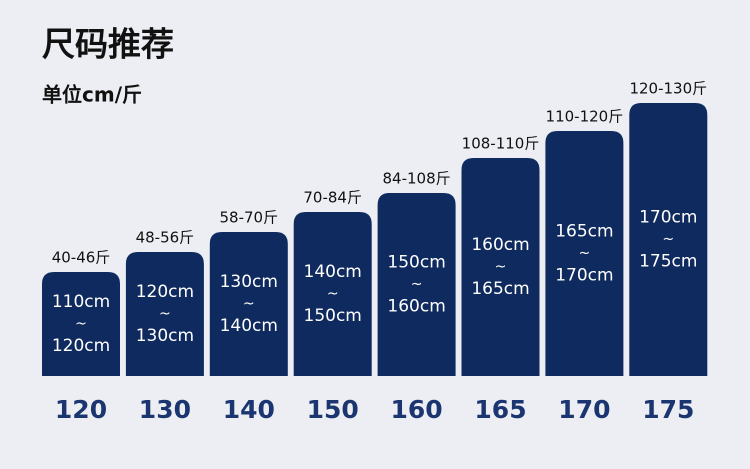 The height and width of the screenshot is (469, 750). Describe the element at coordinates (81, 346) in the screenshot. I see `height-max: 120cm` at that location.